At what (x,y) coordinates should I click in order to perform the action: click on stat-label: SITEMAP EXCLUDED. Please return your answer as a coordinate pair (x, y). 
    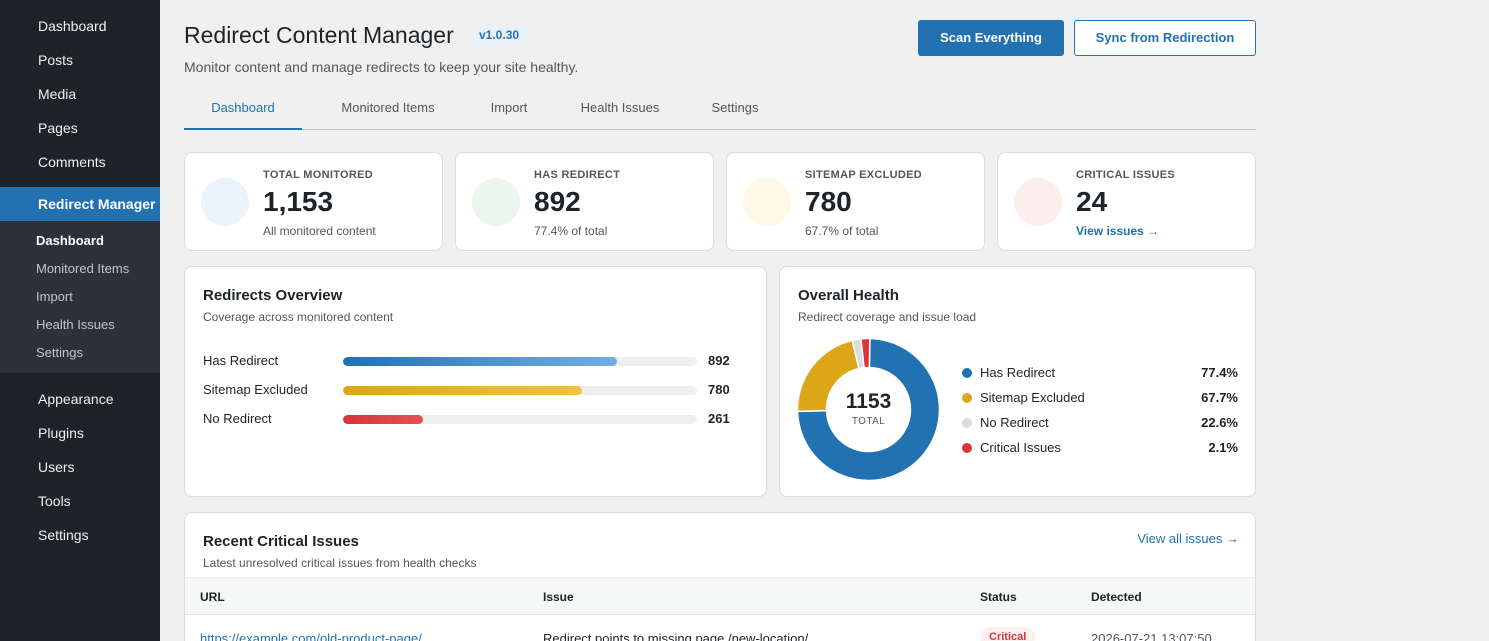
    Looking at the image, I should click on (864, 175).